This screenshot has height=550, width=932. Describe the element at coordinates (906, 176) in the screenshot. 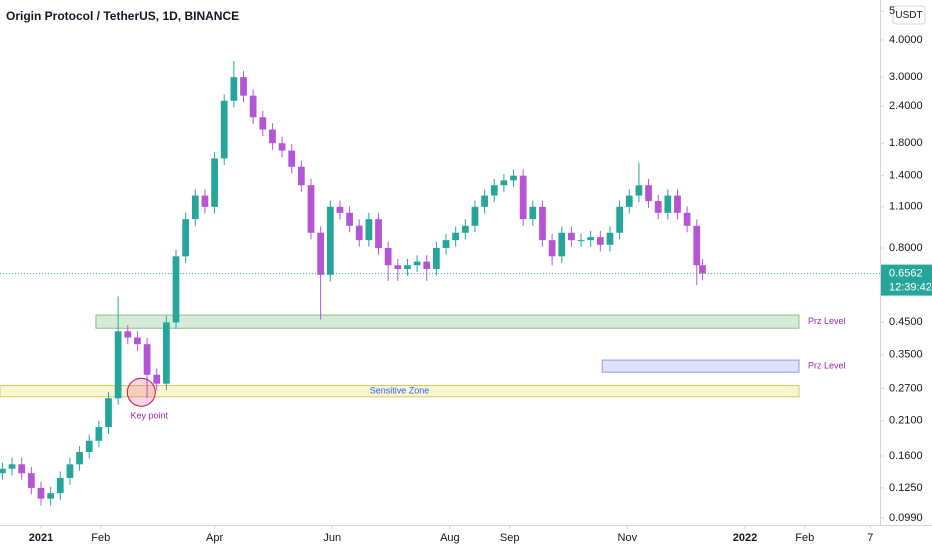

I see `y-tick-label: 1.4000` at that location.